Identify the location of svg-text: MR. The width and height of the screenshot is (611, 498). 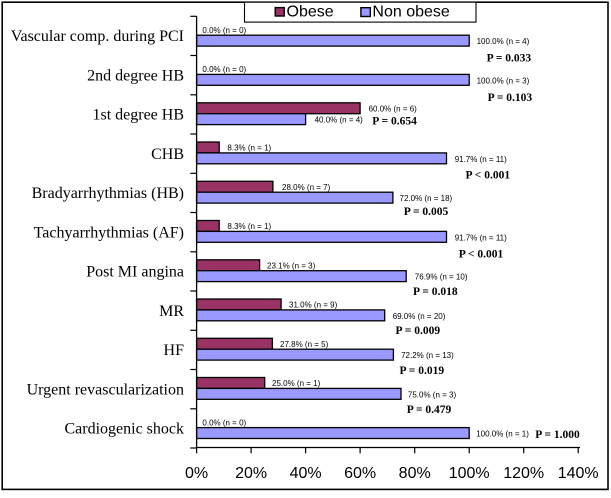
(171, 311).